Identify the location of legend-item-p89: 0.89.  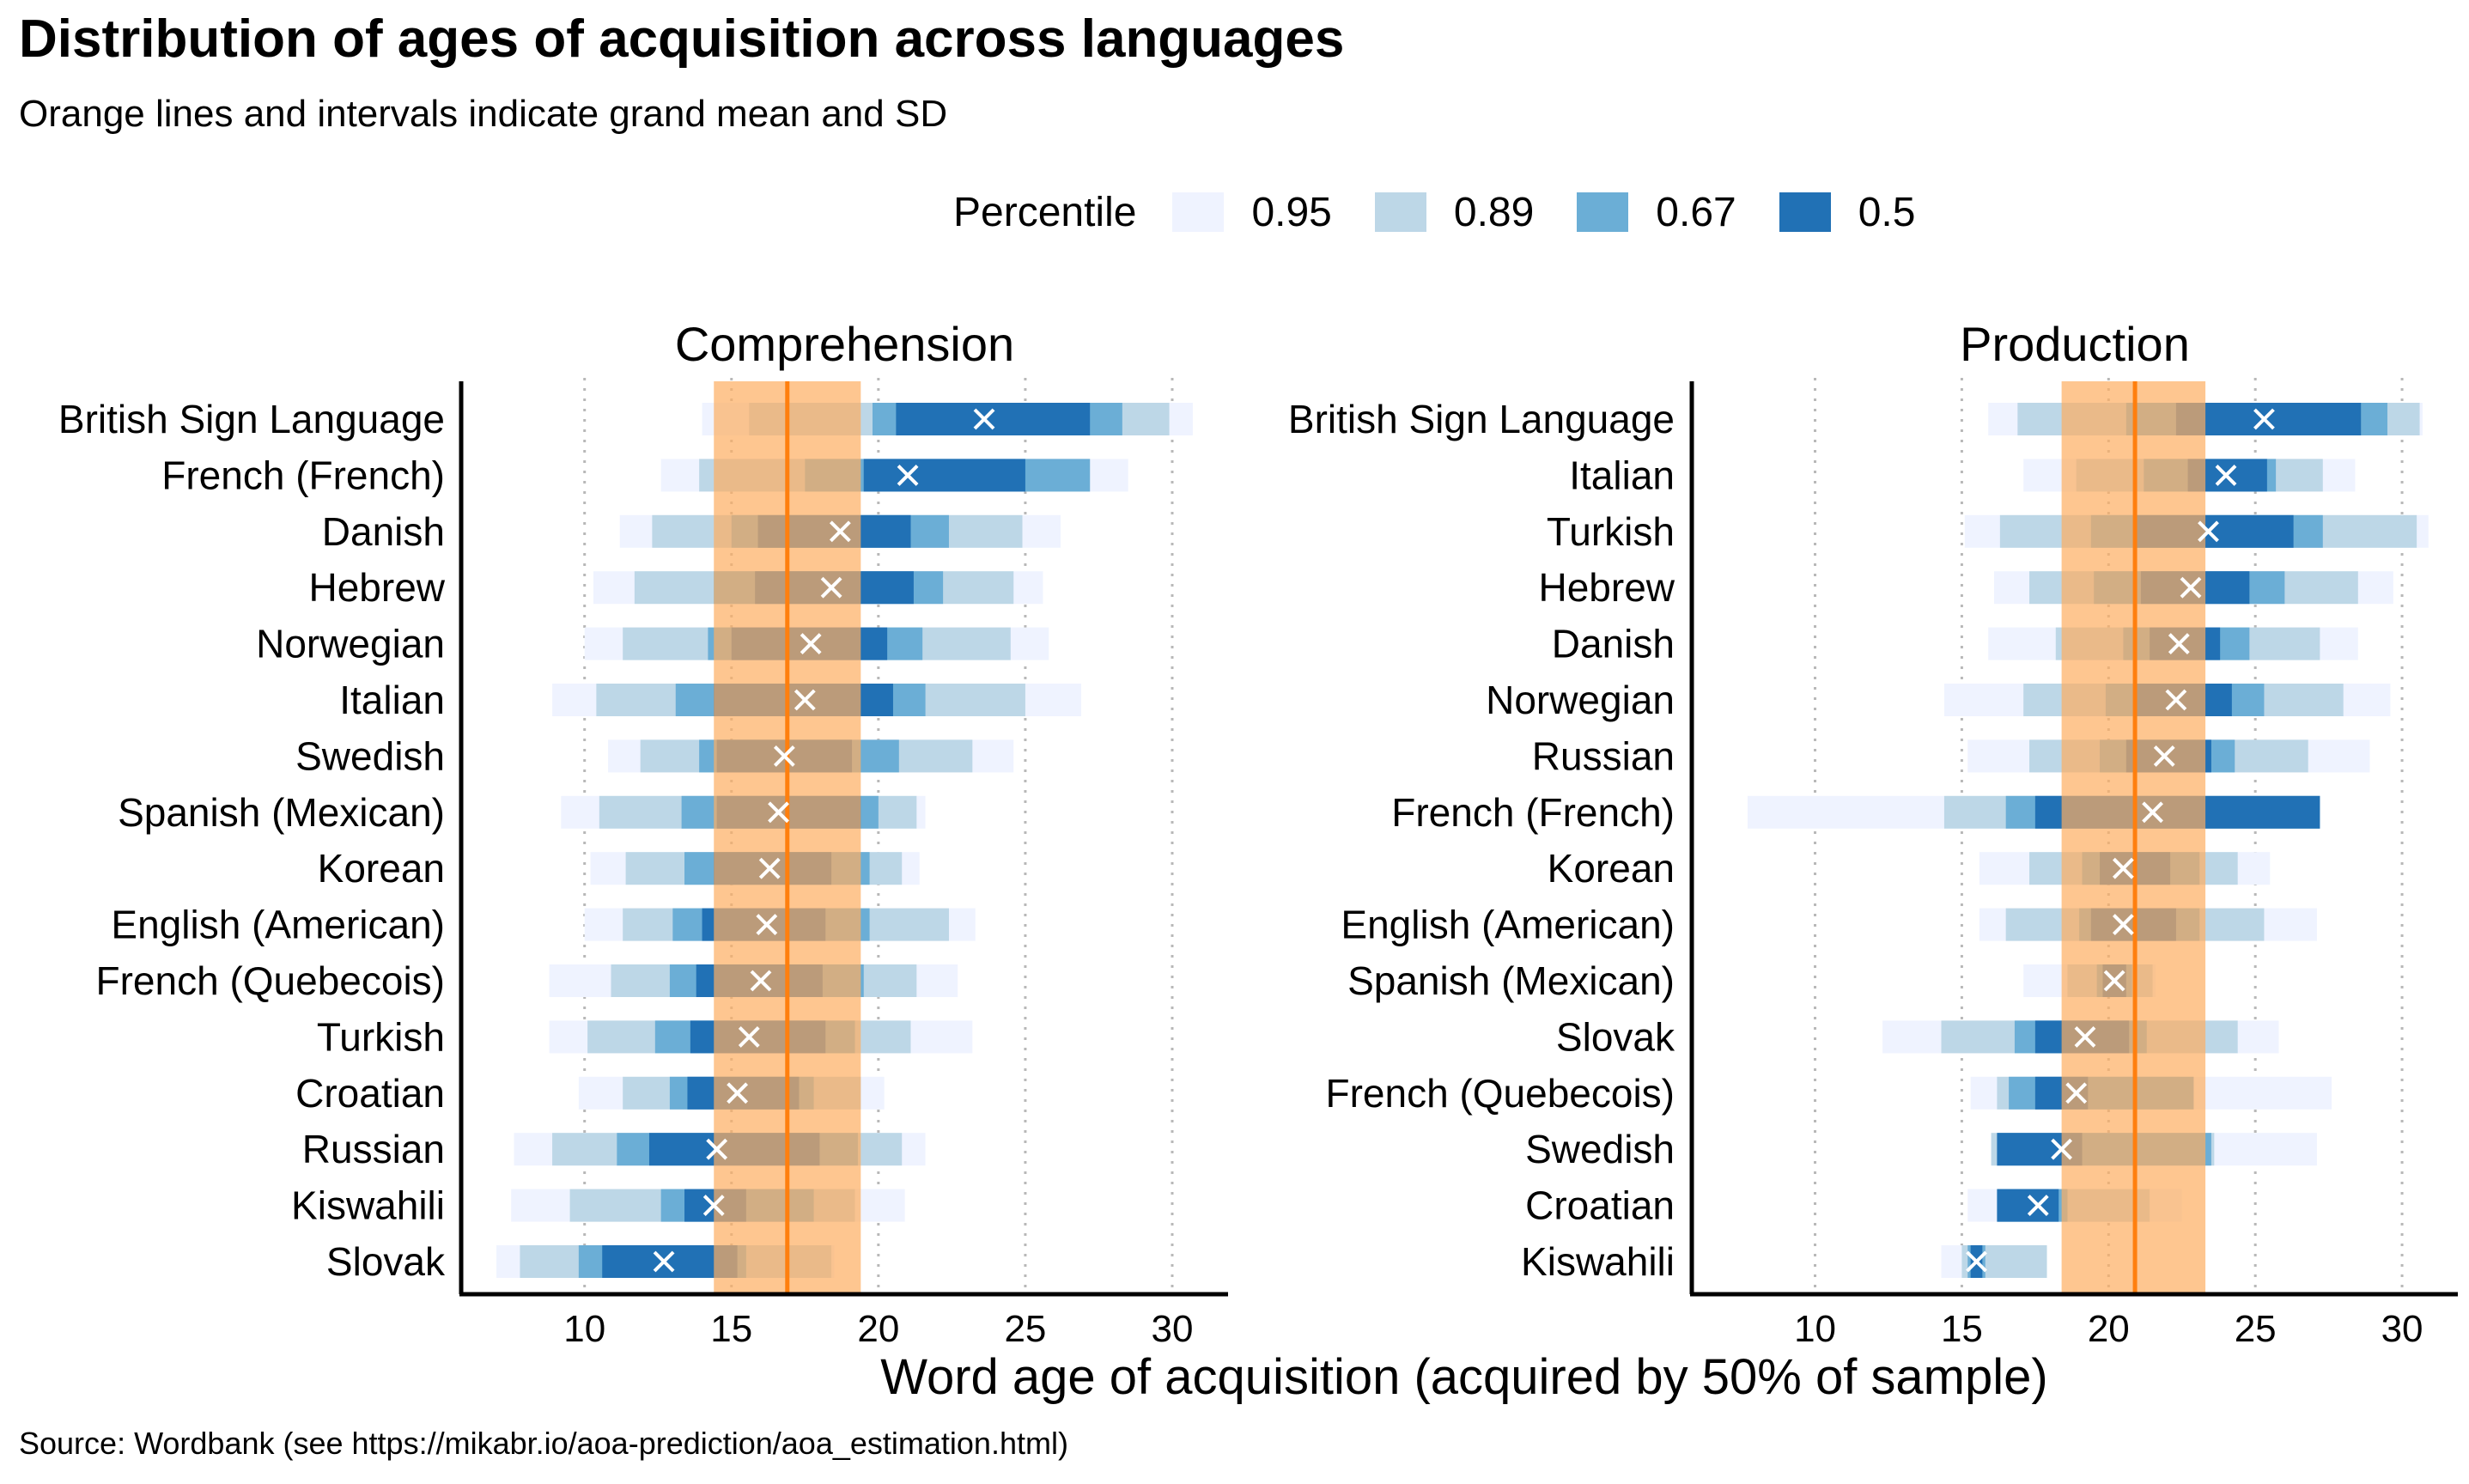
(1454, 213).